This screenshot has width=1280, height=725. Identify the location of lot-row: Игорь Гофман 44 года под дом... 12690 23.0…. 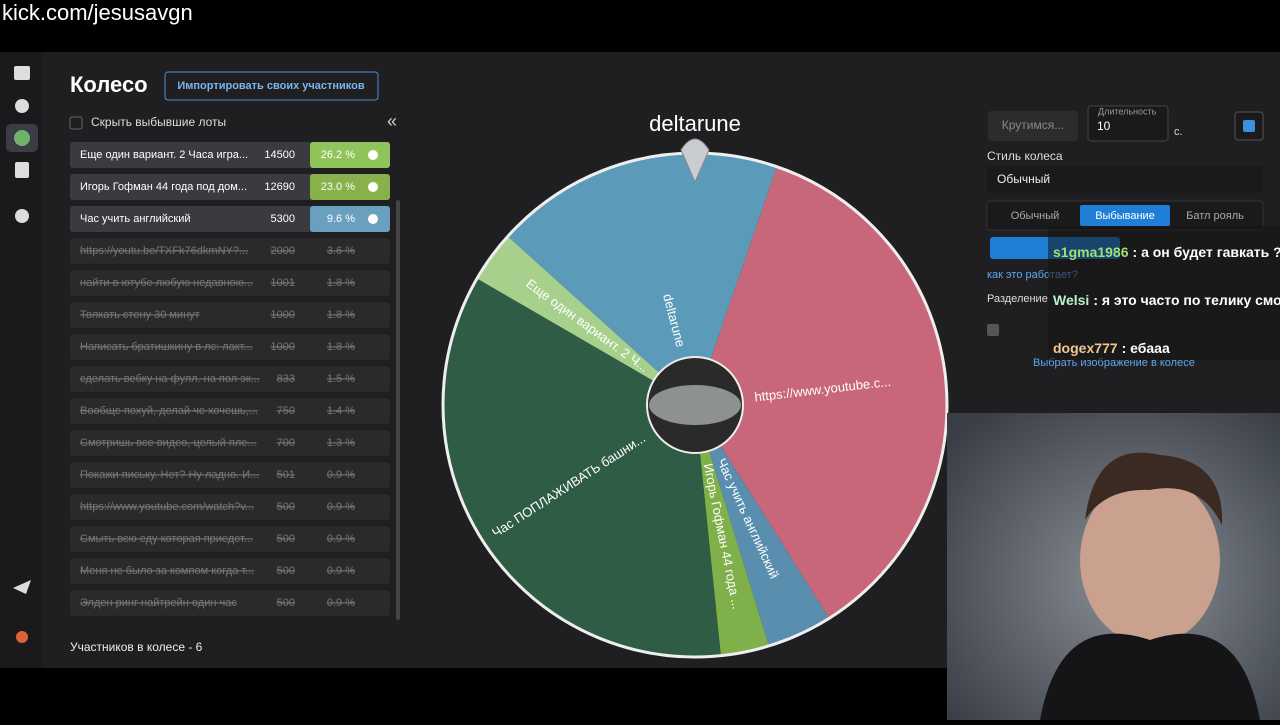
(230, 187).